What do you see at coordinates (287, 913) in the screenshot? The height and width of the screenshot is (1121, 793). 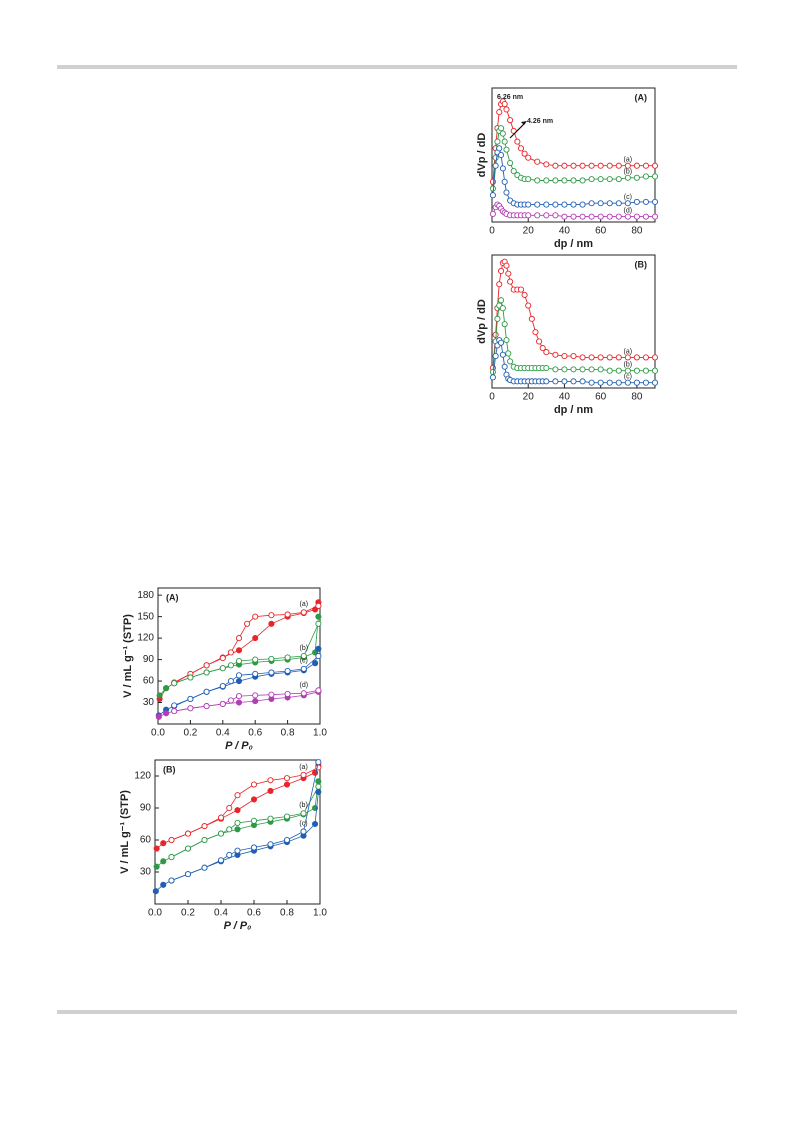 I see `x-tick-label: 0.8` at bounding box center [287, 913].